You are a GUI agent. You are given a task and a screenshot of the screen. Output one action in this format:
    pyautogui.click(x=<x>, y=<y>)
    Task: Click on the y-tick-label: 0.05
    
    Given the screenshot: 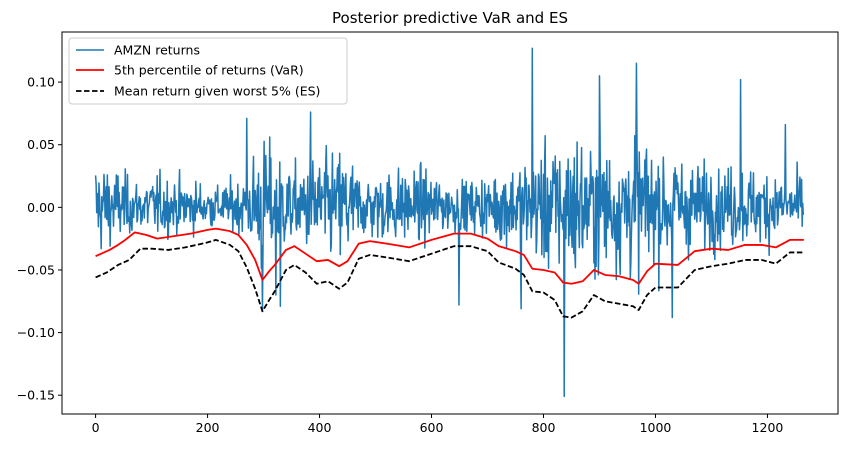 What is the action you would take?
    pyautogui.click(x=41, y=144)
    